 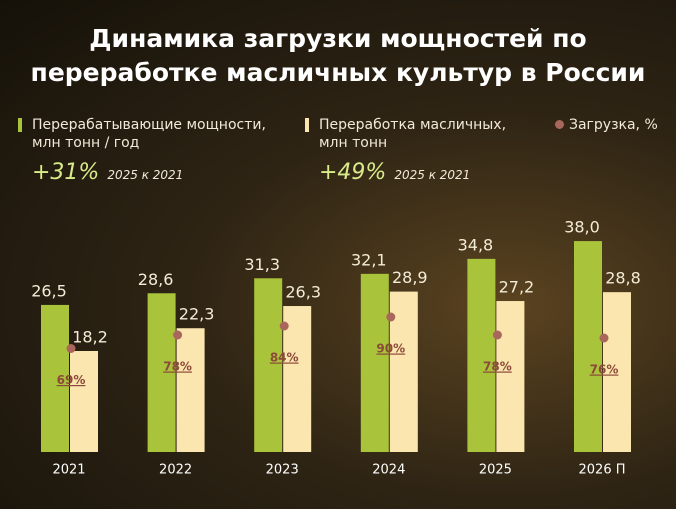 What do you see at coordinates (71, 380) in the screenshot?
I see `data-label: 69%` at bounding box center [71, 380].